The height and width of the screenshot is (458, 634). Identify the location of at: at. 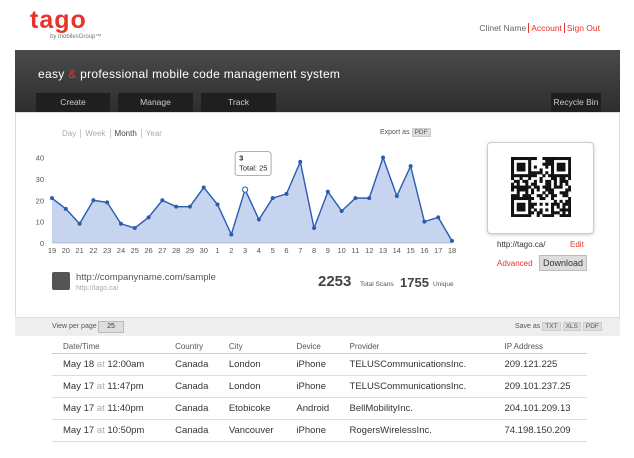
(100, 386).